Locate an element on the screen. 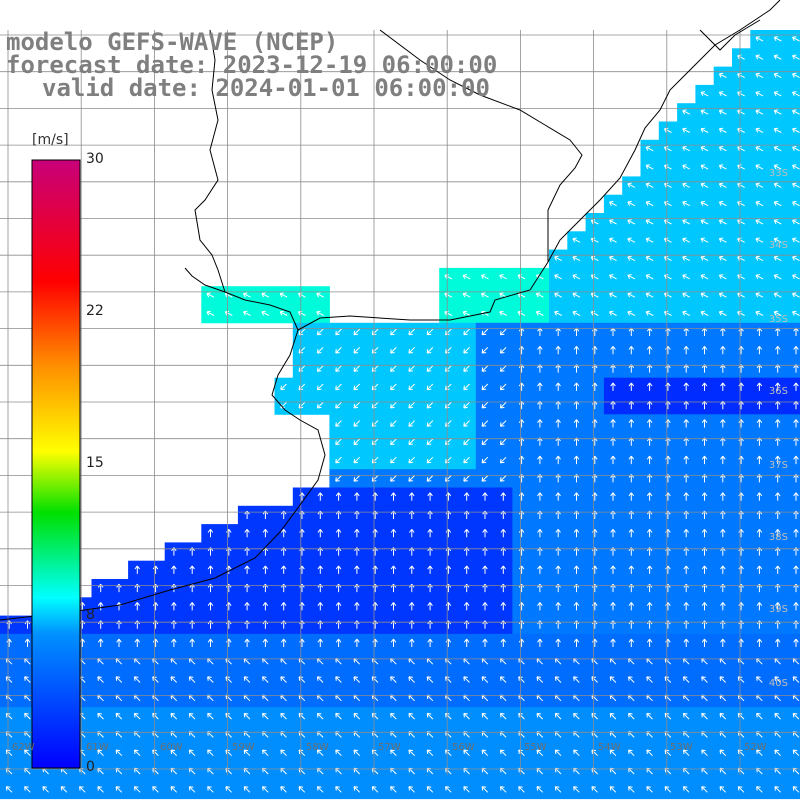  lat-label-33s: 33S is located at coordinates (778, 173).